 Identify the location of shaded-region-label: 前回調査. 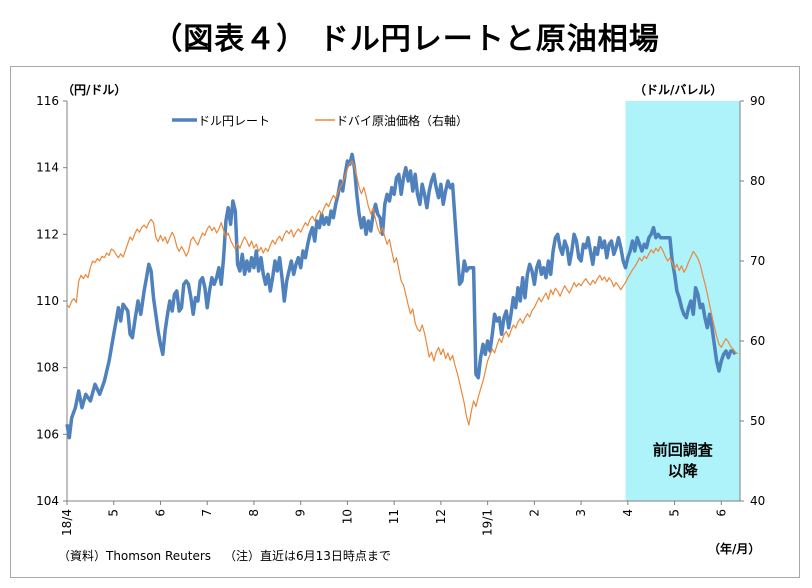
(683, 450).